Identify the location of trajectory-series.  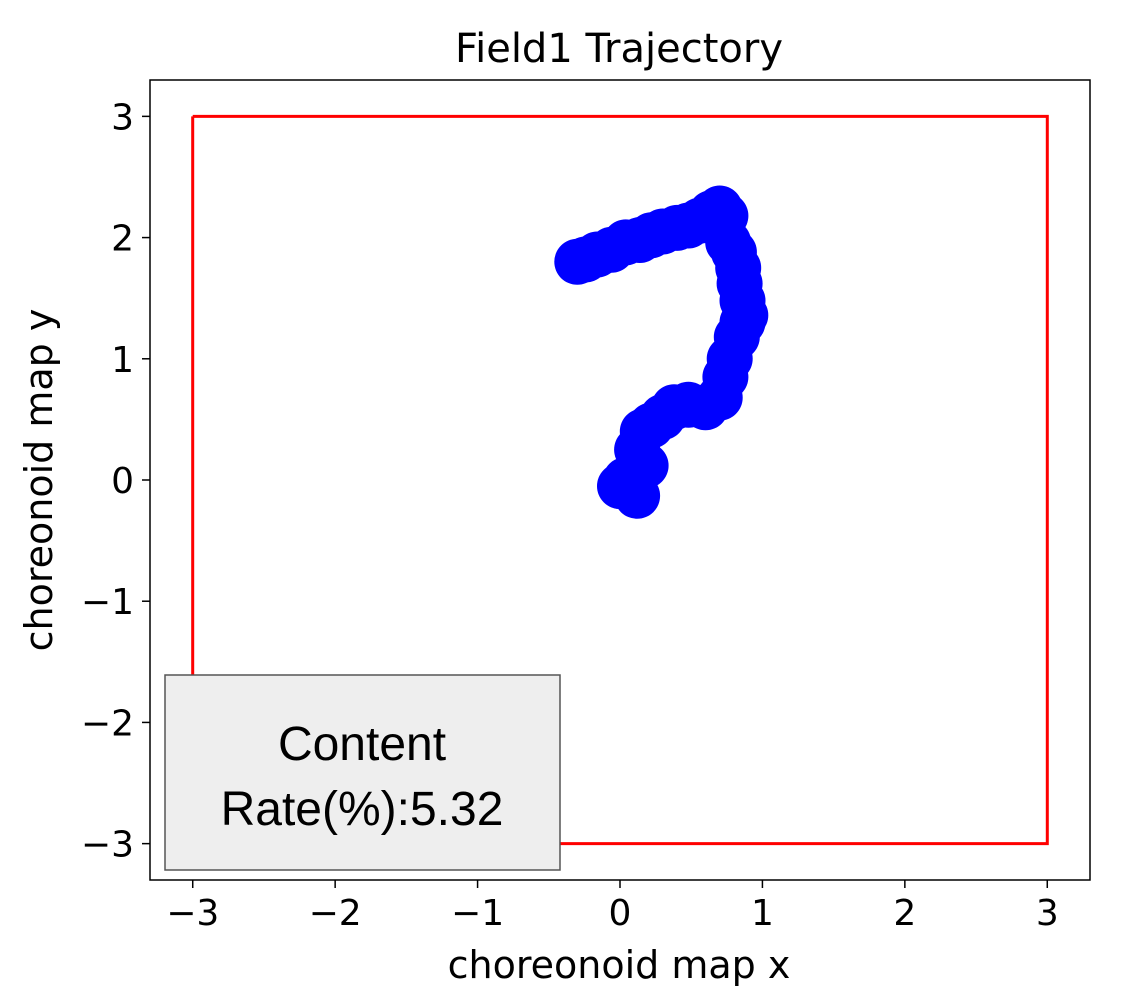
(661, 352).